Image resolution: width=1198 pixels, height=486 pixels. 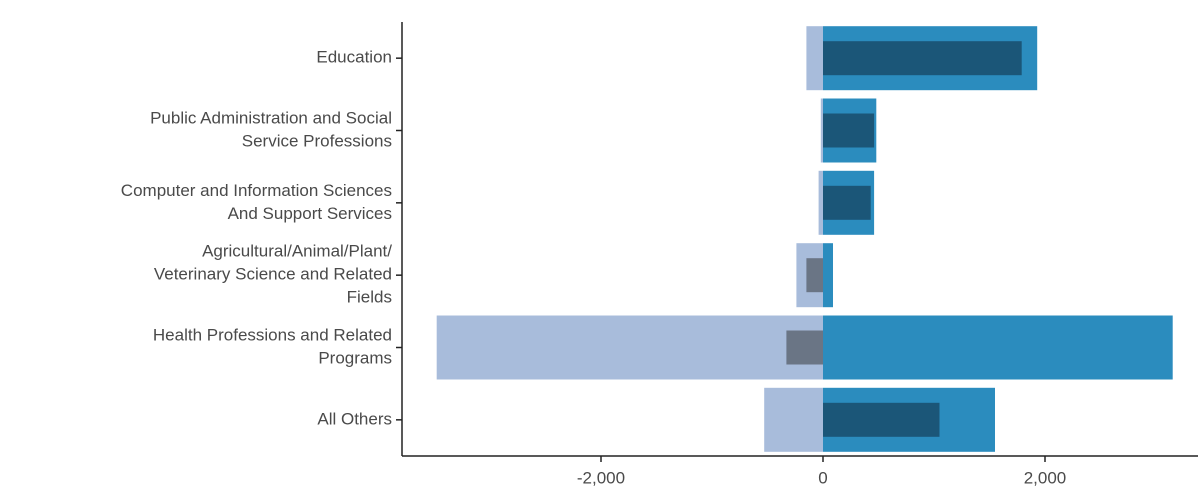 What do you see at coordinates (354, 57) in the screenshot?
I see `category-label: Education` at bounding box center [354, 57].